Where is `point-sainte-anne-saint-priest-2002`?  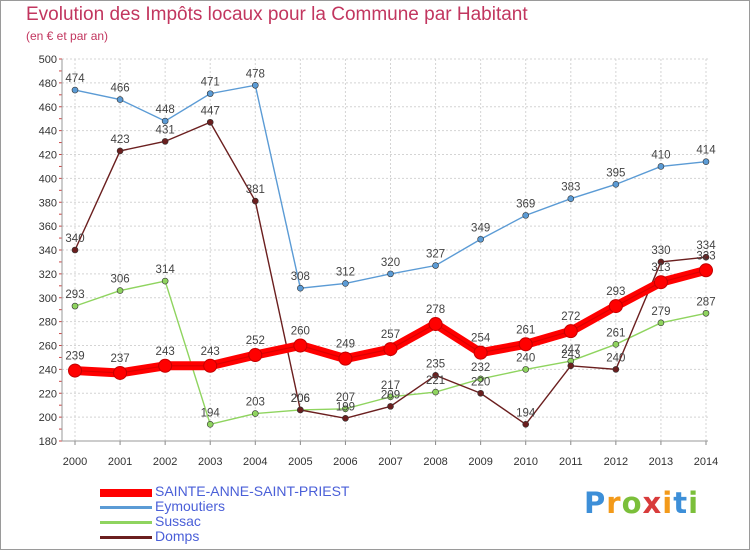
point-sainte-anne-saint-priest-2002 is located at coordinates (165, 365).